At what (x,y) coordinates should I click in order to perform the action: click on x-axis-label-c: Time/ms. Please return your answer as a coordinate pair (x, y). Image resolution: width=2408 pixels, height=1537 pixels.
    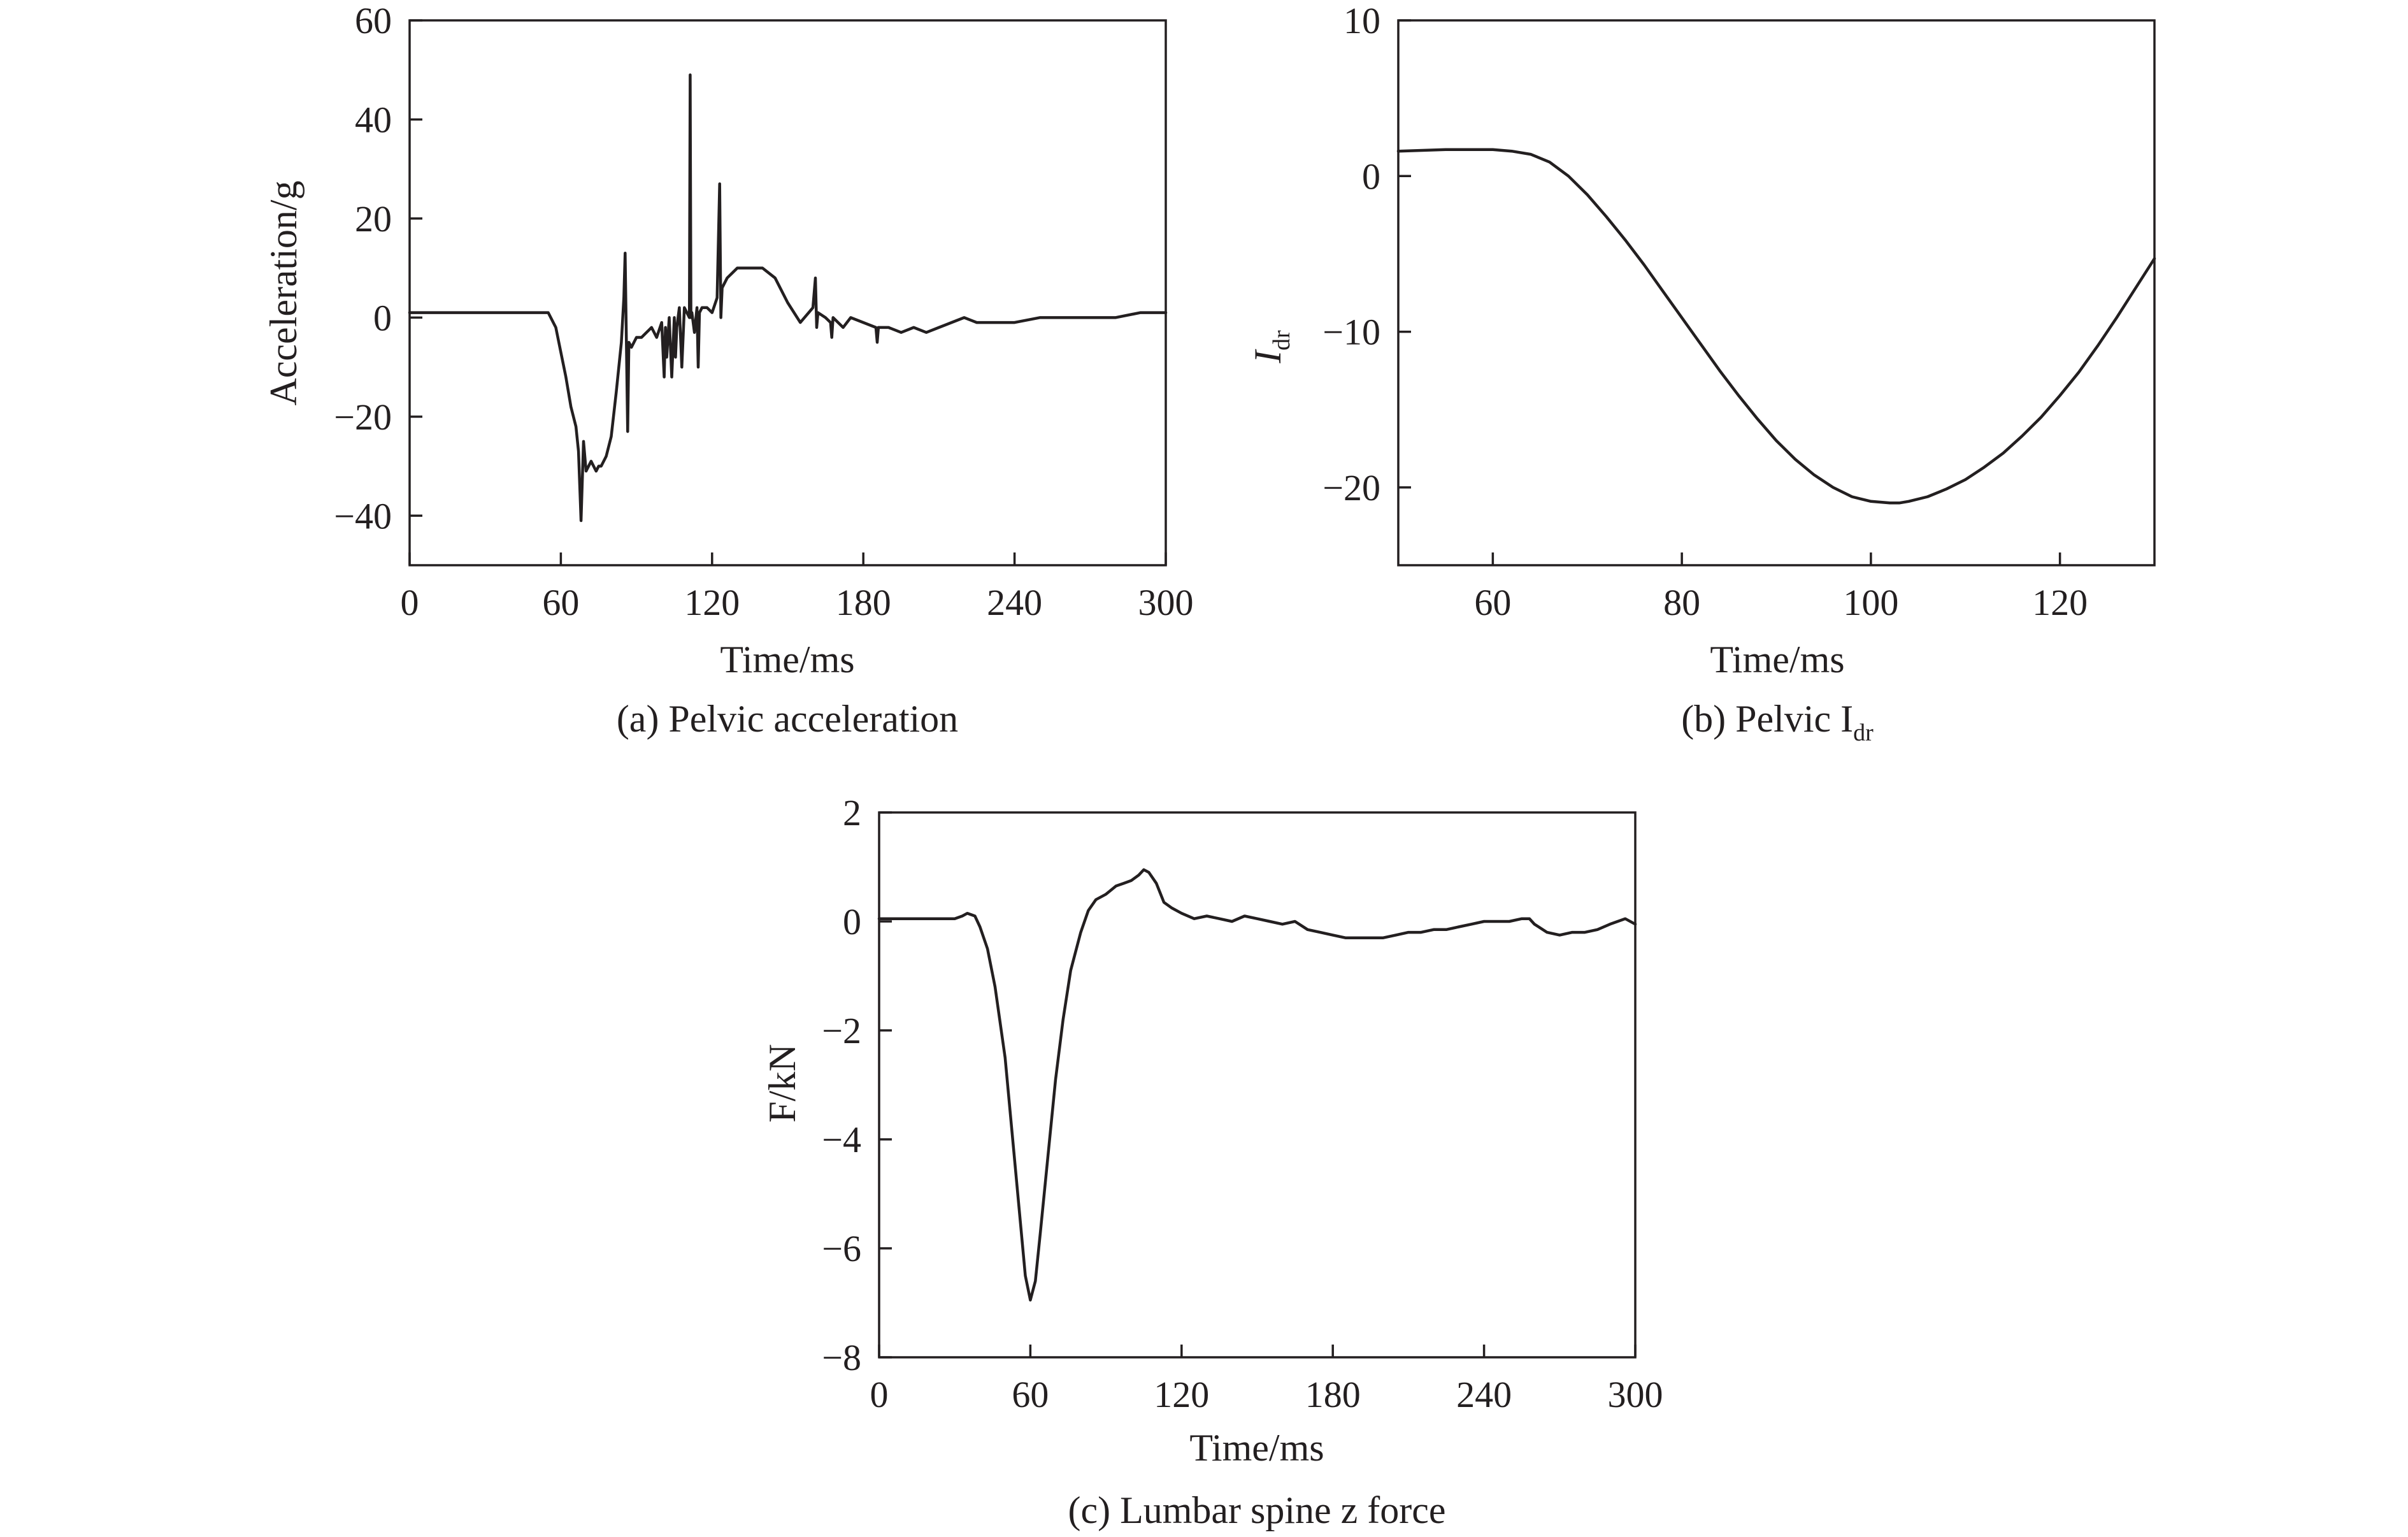
    Looking at the image, I should click on (1256, 1448).